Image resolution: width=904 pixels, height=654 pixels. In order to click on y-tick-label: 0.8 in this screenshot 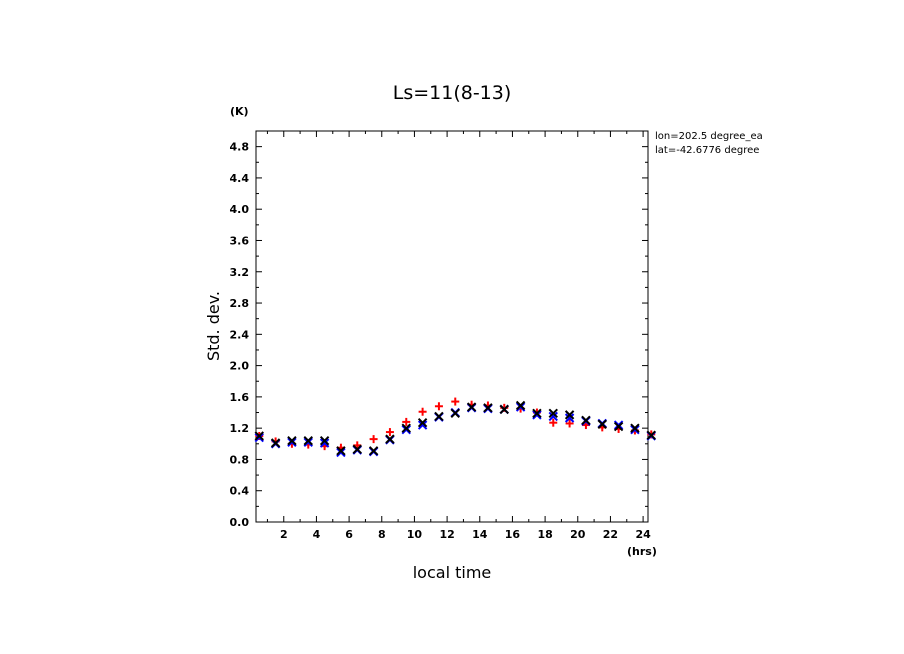, I will do `click(240, 459)`.